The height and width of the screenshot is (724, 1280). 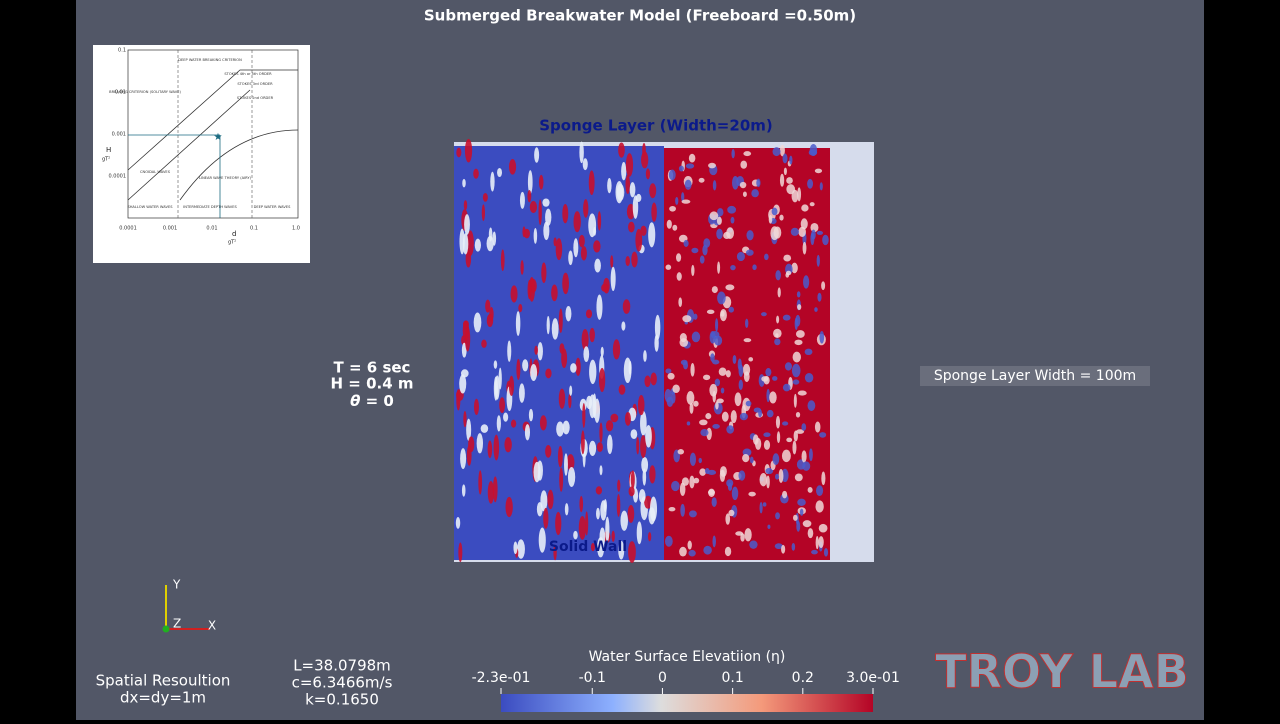 I want to click on field-top-label: Sponge Layer (Width=20m), so click(x=656, y=126).